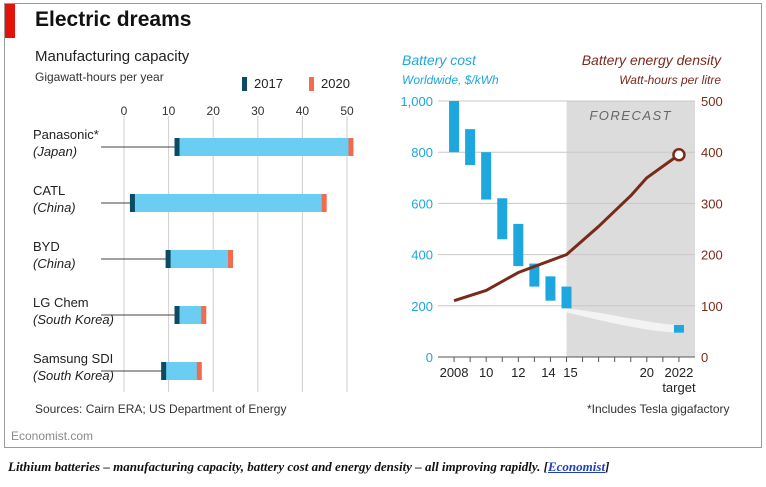  Describe the element at coordinates (518, 372) in the screenshot. I see `year-tick-label: 12` at that location.